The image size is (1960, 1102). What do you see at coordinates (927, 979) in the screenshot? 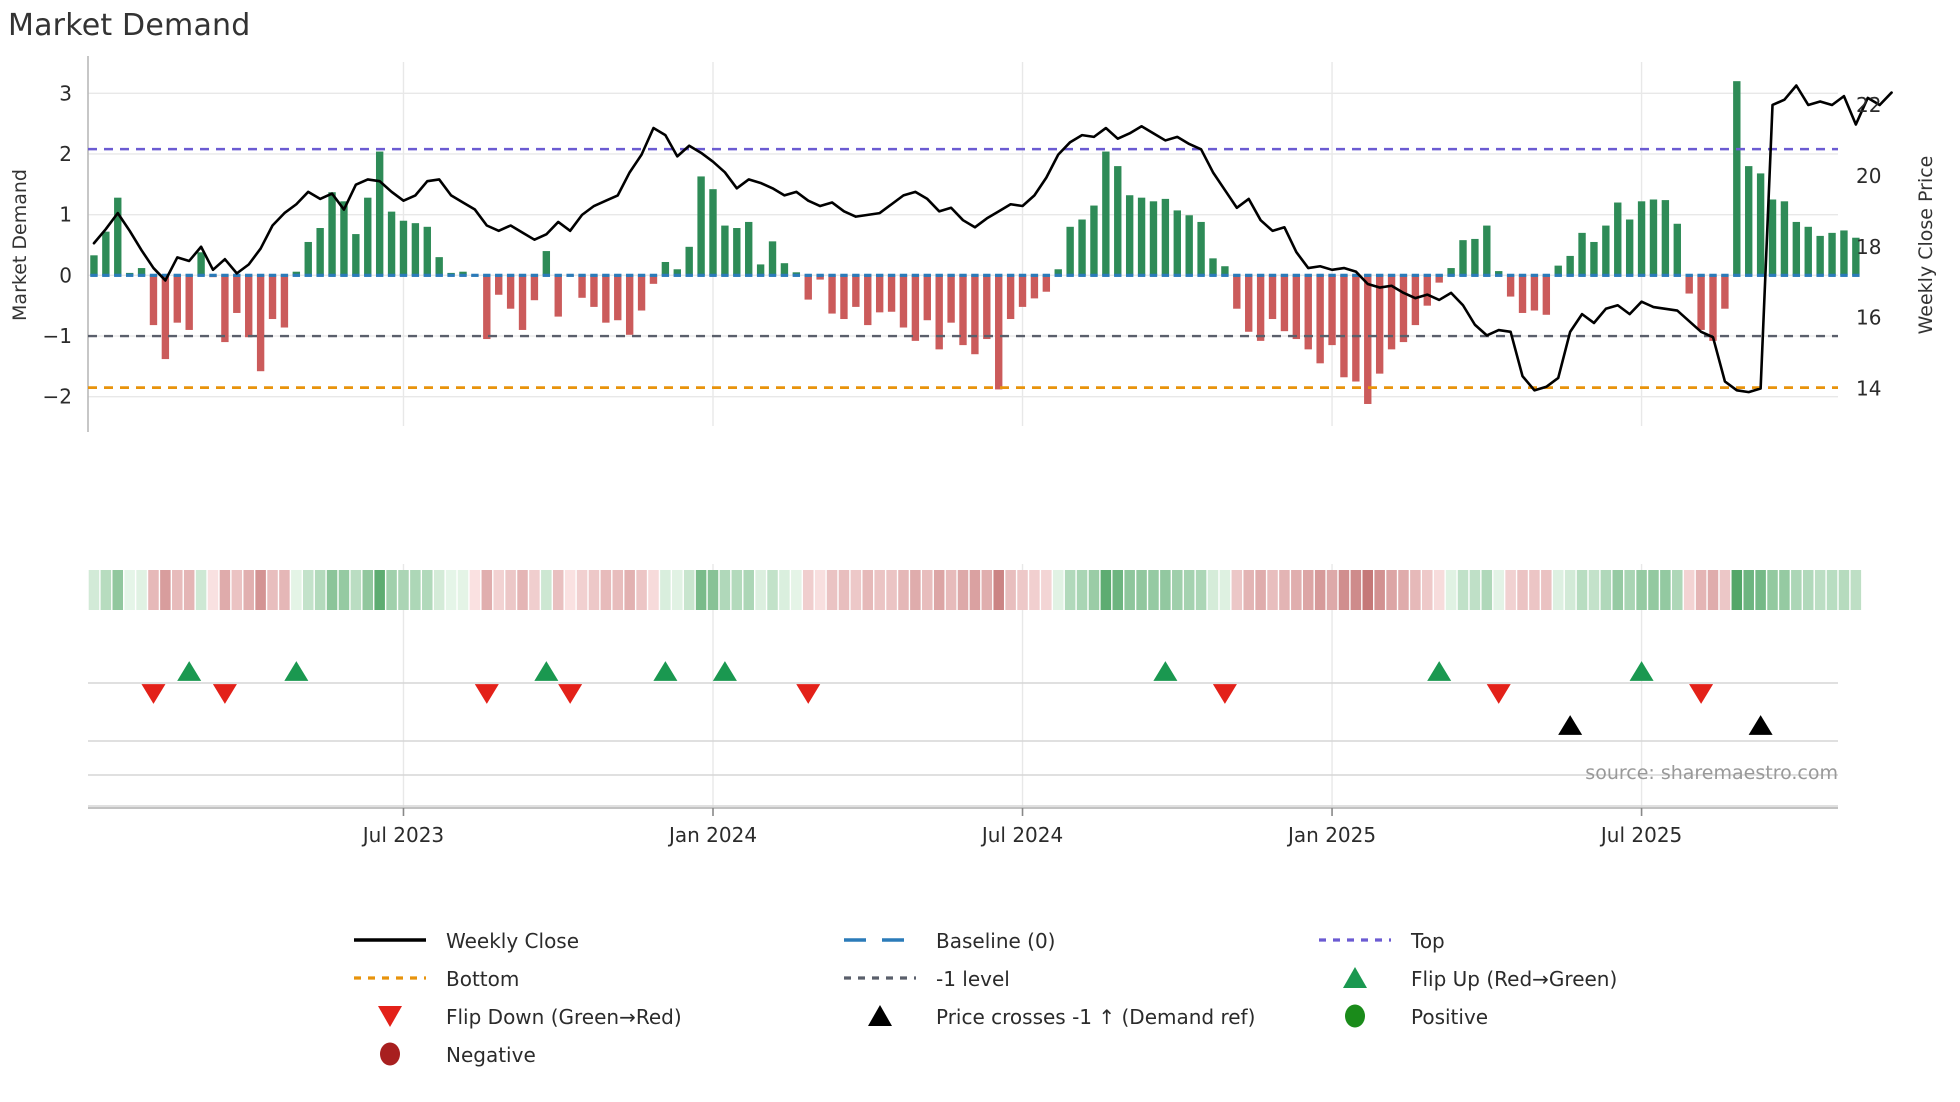
I see `legend-item: -1 level` at bounding box center [927, 979].